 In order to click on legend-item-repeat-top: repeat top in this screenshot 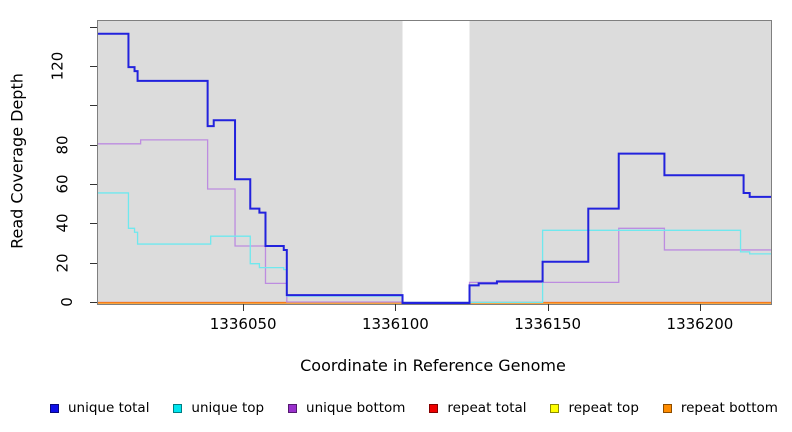, I will do `click(594, 408)`.